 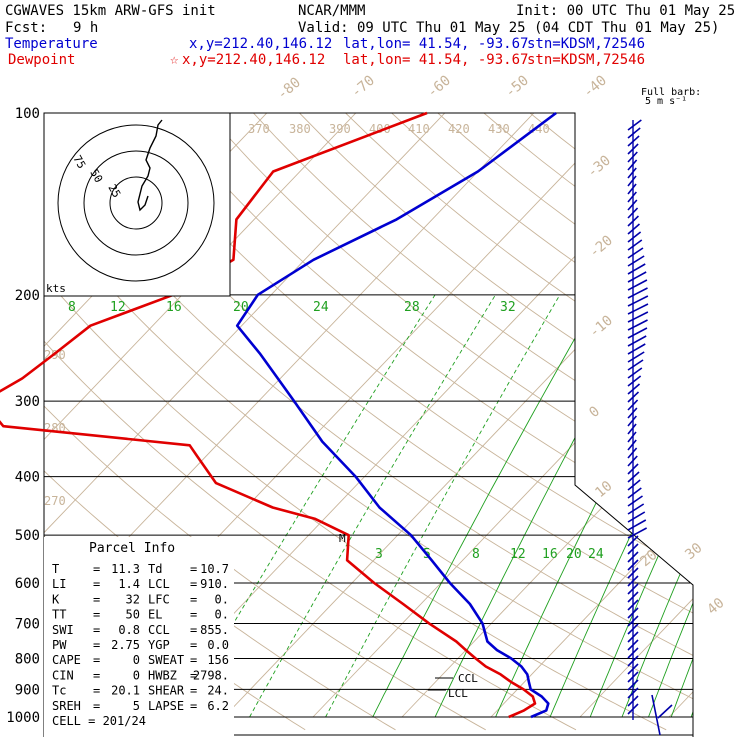 I want to click on parcel-param-label: SHEAR, so click(x=166, y=691).